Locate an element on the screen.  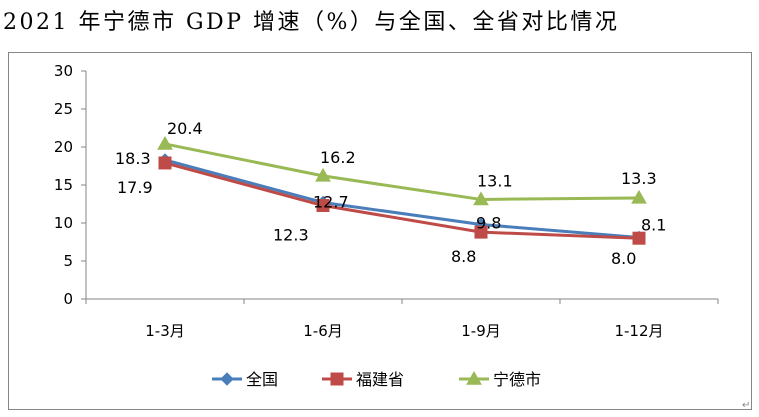
legend-item: 全国 is located at coordinates (245, 379).